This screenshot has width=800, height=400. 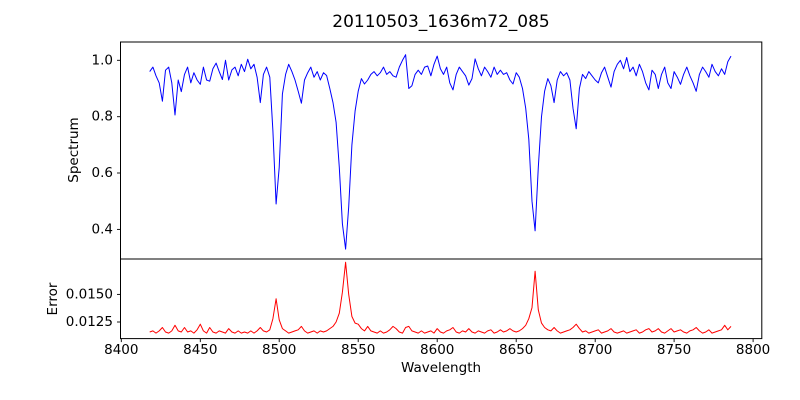 I want to click on x-tick-label: 8700, so click(x=595, y=350).